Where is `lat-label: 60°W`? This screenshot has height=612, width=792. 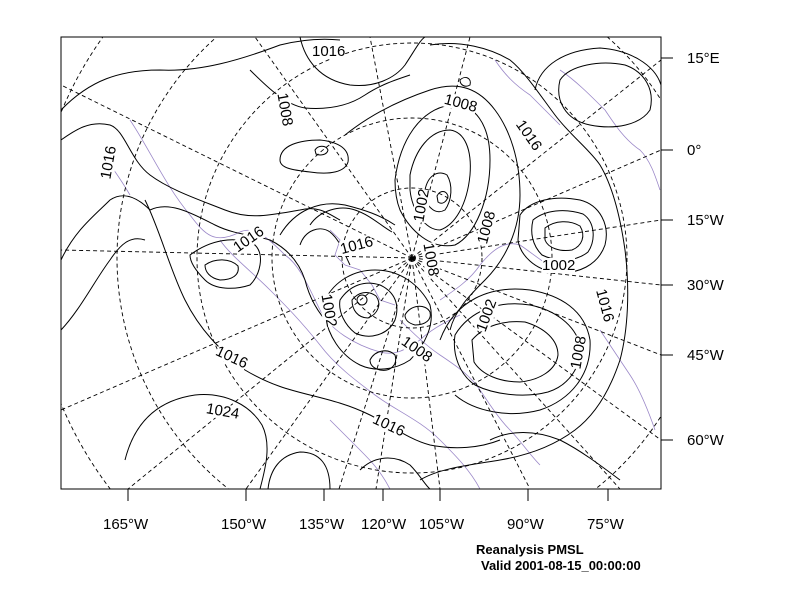
lat-label: 60°W is located at coordinates (705, 440).